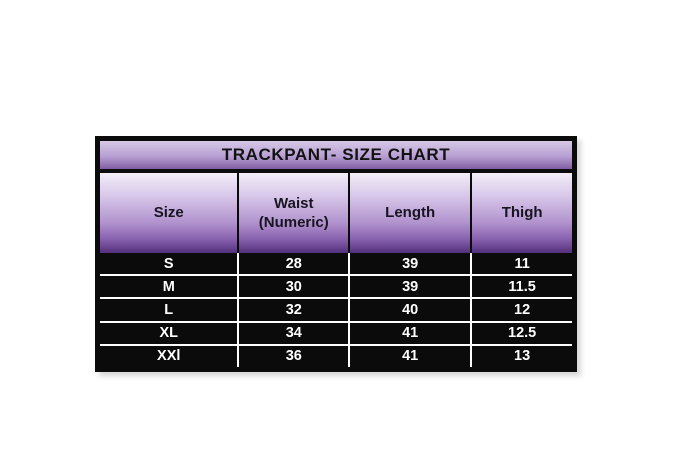 The width and height of the screenshot is (694, 462). I want to click on cell-waist: 30, so click(293, 287).